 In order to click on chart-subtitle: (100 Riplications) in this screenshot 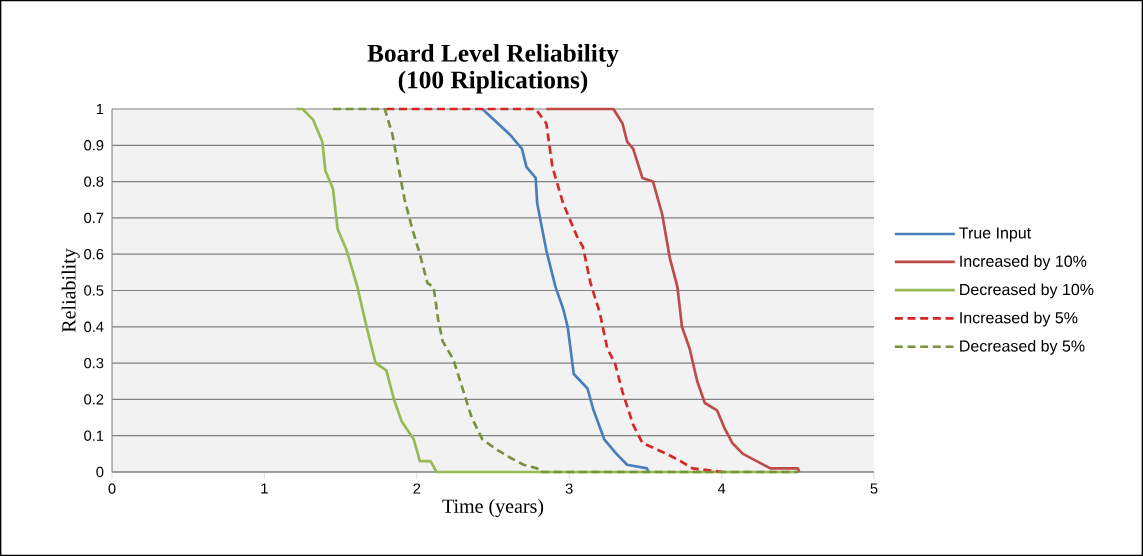, I will do `click(493, 82)`.